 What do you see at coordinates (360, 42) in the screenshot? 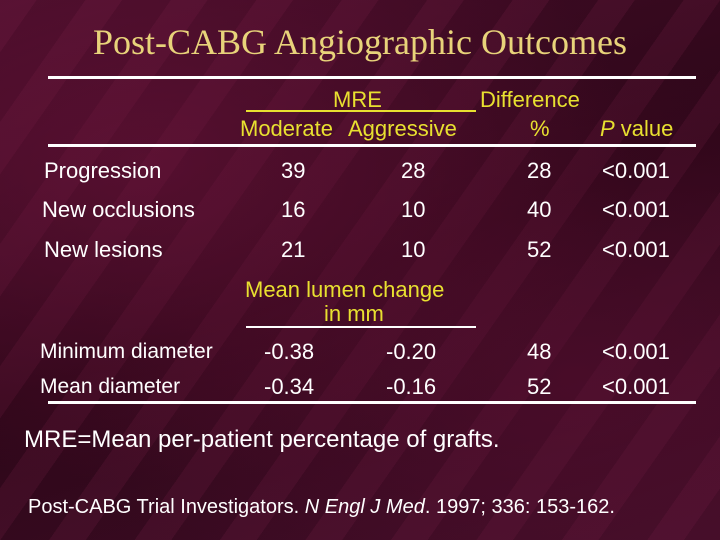
I see `slide-title: Post-CABG Angiographic Outcomes` at bounding box center [360, 42].